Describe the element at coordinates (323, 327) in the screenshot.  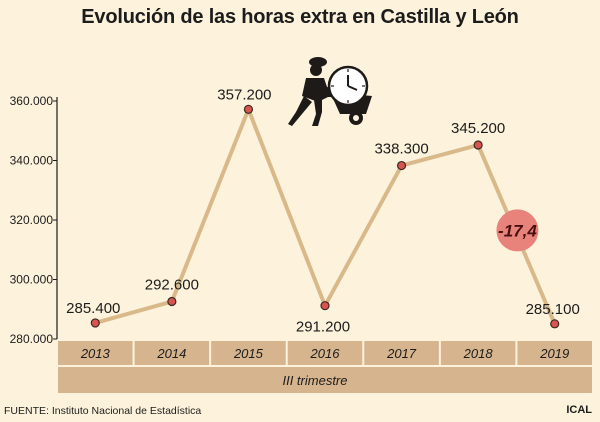
I see `data-label: 291.200` at that location.